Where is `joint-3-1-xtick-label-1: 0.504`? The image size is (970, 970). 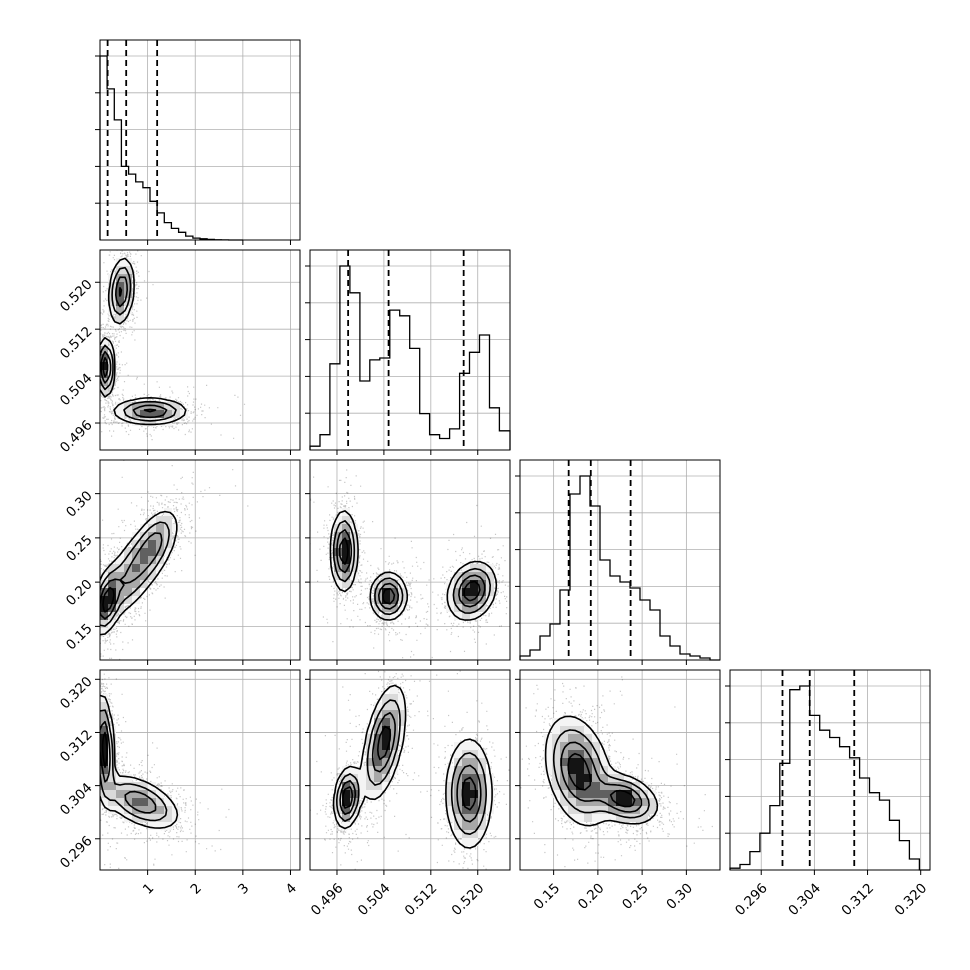
joint-3-1-xtick-label-1: 0.504 is located at coordinates (374, 899).